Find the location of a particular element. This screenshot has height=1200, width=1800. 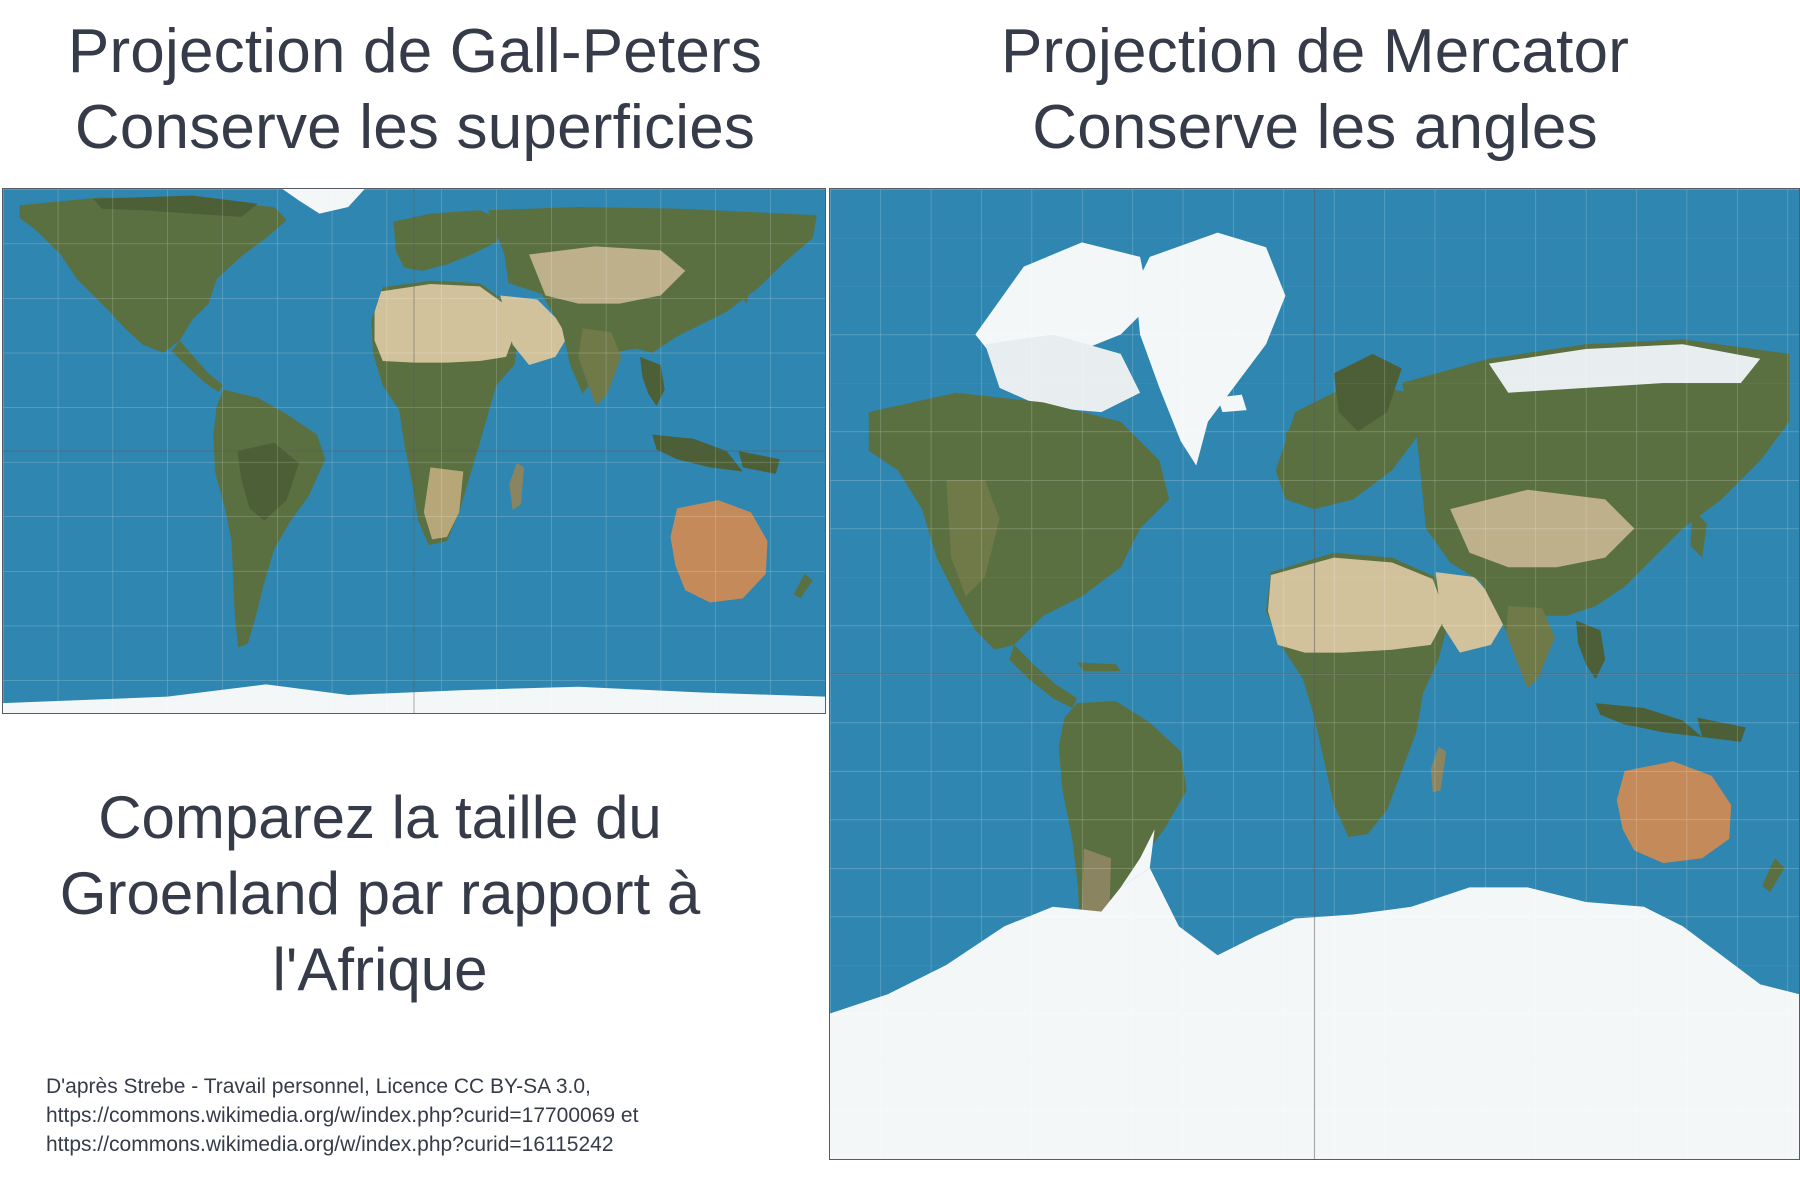

mercator-title: Projection de Mercator is located at coordinates (1315, 51).